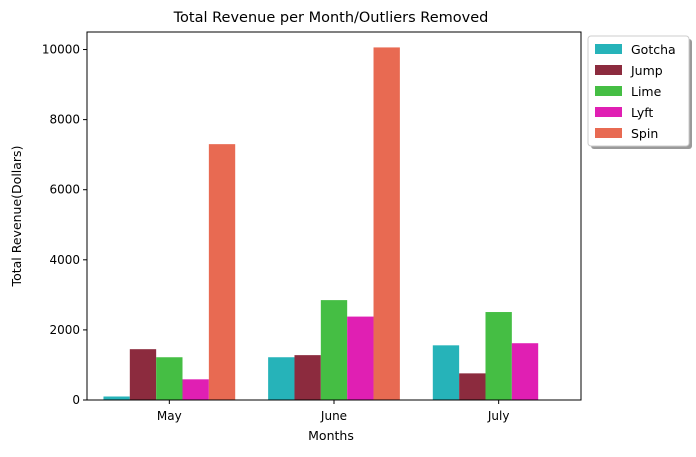 This screenshot has width=696, height=457. I want to click on legend: Gotcha Jump Lime Lyft Spin, so click(639, 92).